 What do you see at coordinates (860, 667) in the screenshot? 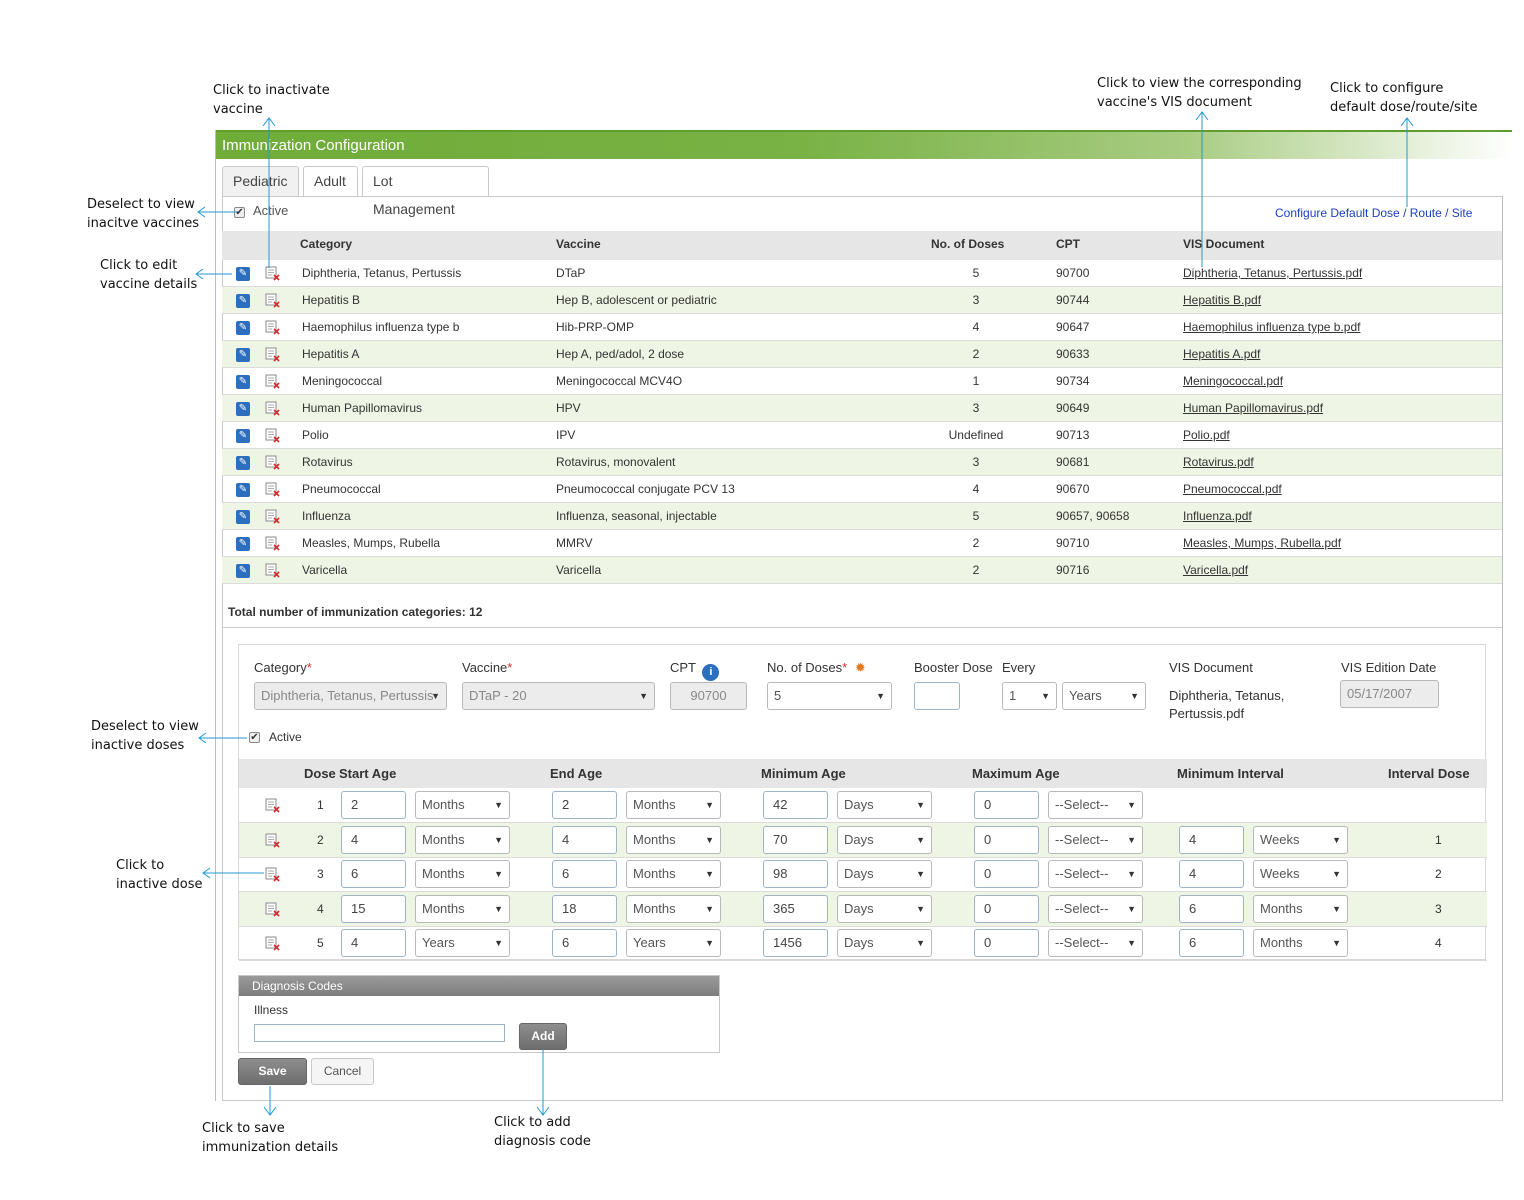
I see `gear-icon: ✹` at bounding box center [860, 667].